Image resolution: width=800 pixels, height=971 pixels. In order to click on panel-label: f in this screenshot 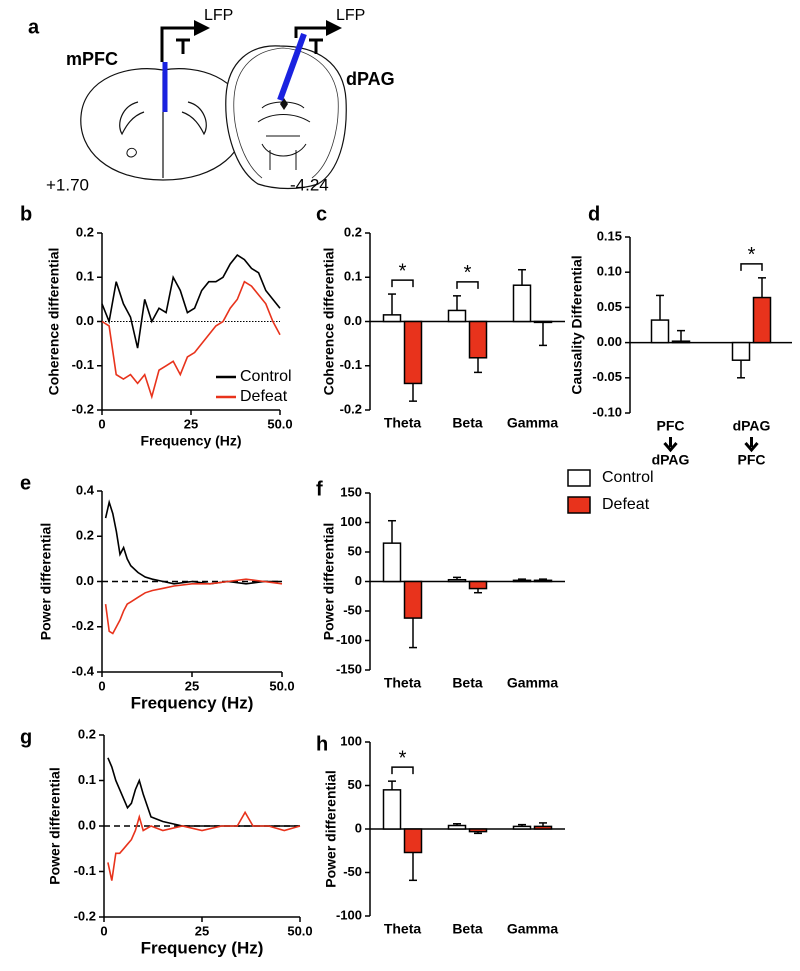, I will do `click(319, 489)`.